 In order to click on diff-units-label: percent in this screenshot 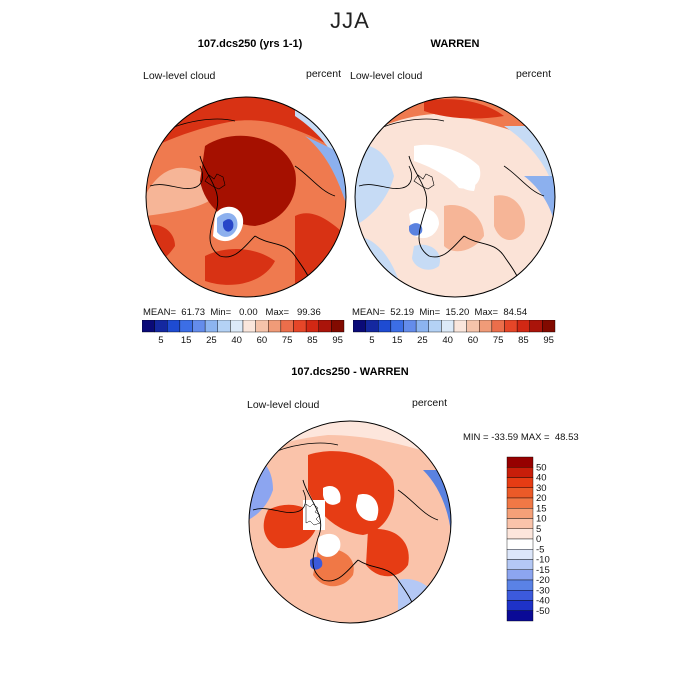, I will do `click(430, 403)`.